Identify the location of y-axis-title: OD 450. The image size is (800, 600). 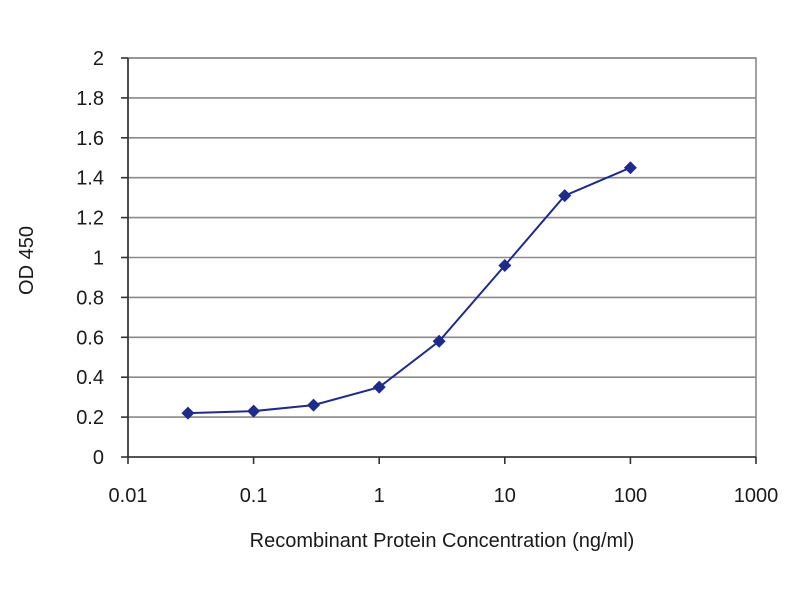
(27, 260).